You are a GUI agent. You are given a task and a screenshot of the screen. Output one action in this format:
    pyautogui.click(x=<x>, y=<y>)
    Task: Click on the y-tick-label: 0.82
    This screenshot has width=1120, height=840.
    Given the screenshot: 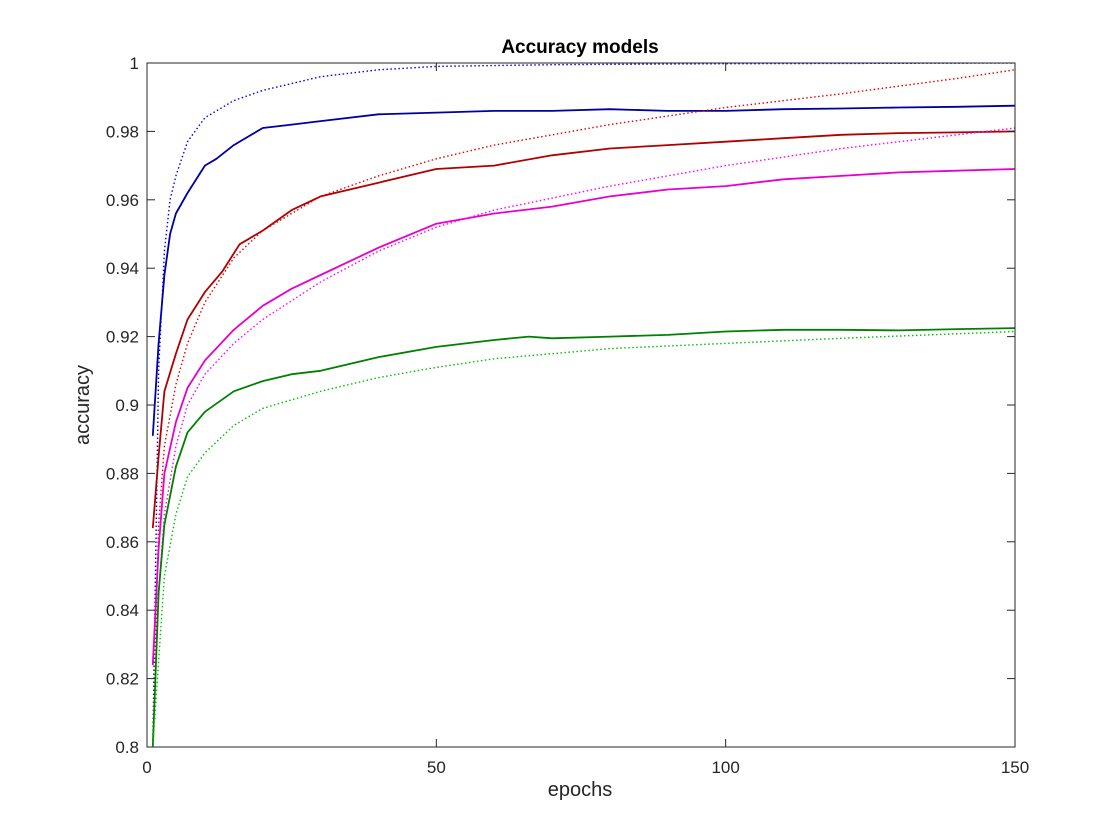 What is the action you would take?
    pyautogui.click(x=122, y=679)
    